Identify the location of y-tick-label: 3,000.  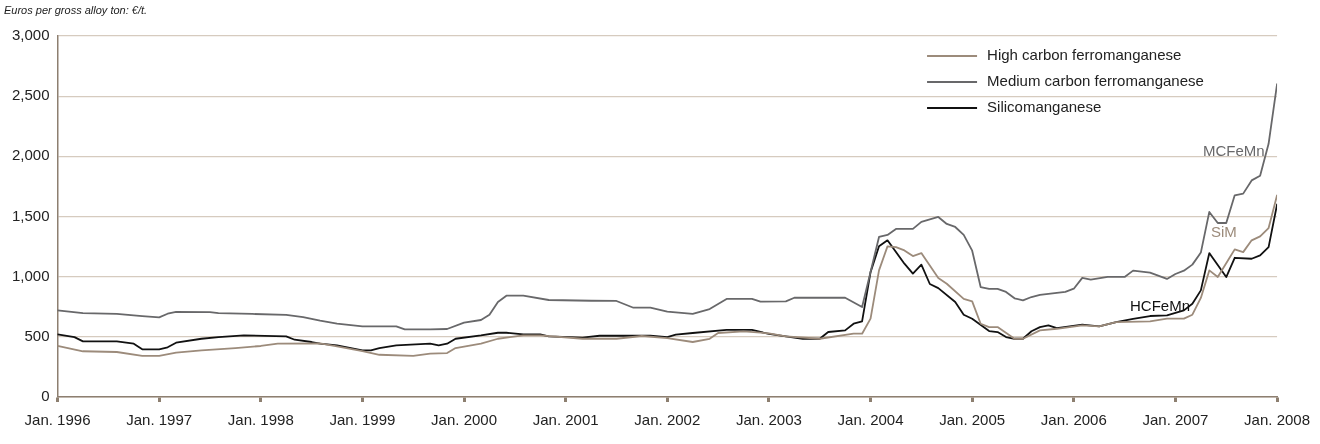
(30, 35).